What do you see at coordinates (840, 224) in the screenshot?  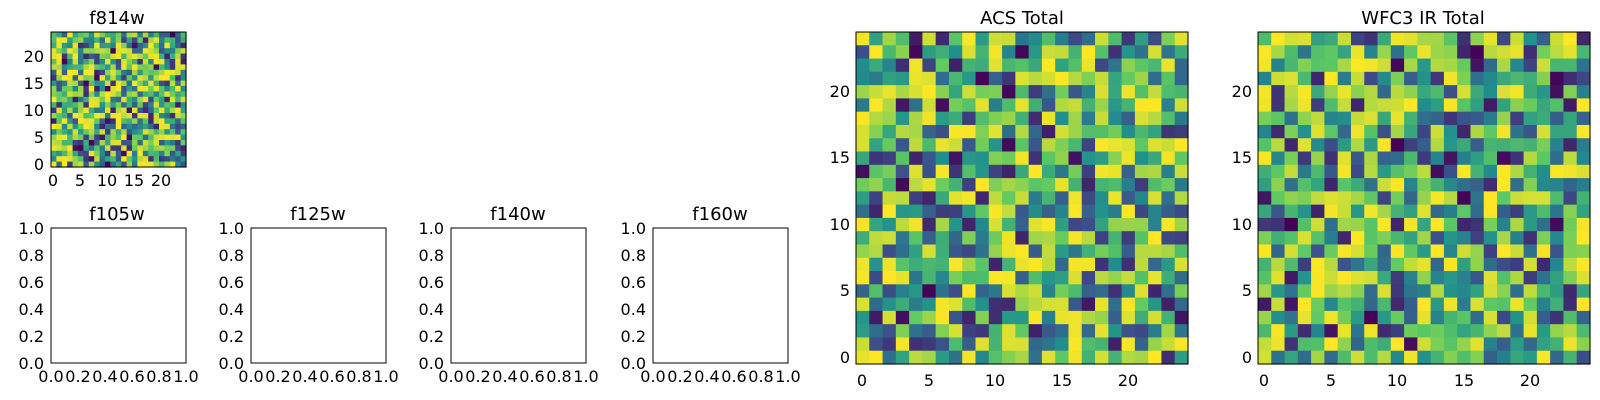 I see `y-tick-label: 10` at bounding box center [840, 224].